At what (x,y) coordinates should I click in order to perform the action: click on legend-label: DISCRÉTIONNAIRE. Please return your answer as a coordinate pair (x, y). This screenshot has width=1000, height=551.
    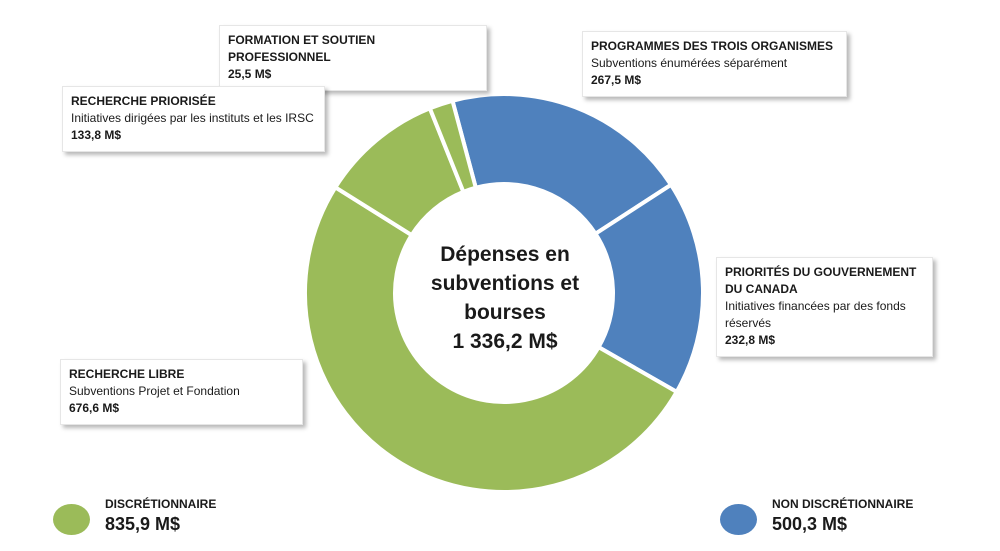
    Looking at the image, I should click on (161, 504).